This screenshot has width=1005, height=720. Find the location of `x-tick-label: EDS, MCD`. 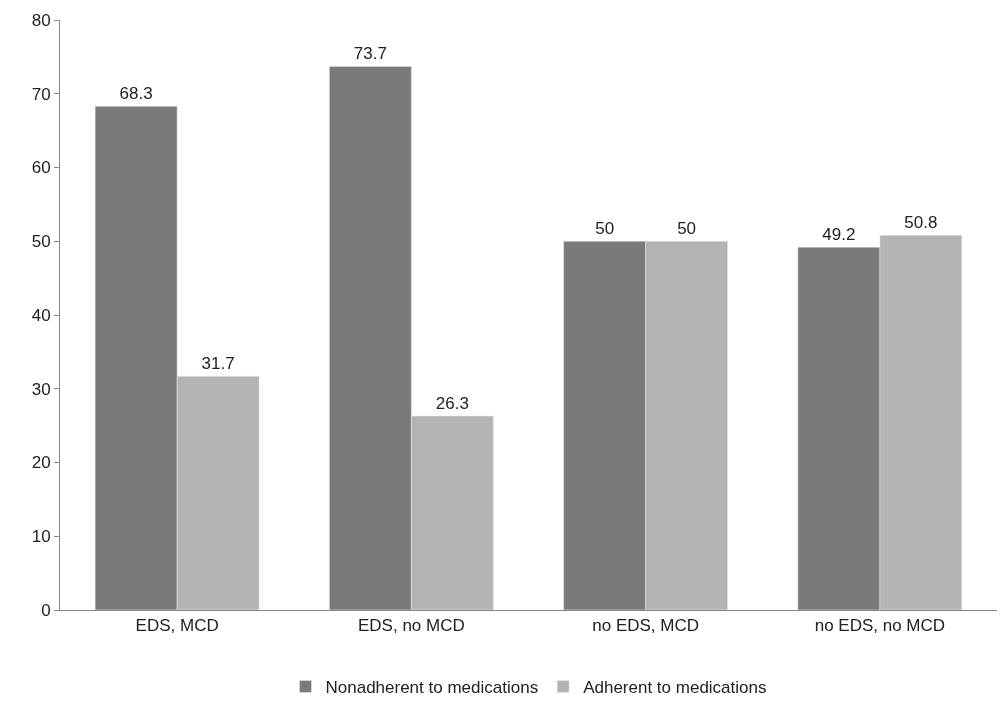

x-tick-label: EDS, MCD is located at coordinates (177, 626).